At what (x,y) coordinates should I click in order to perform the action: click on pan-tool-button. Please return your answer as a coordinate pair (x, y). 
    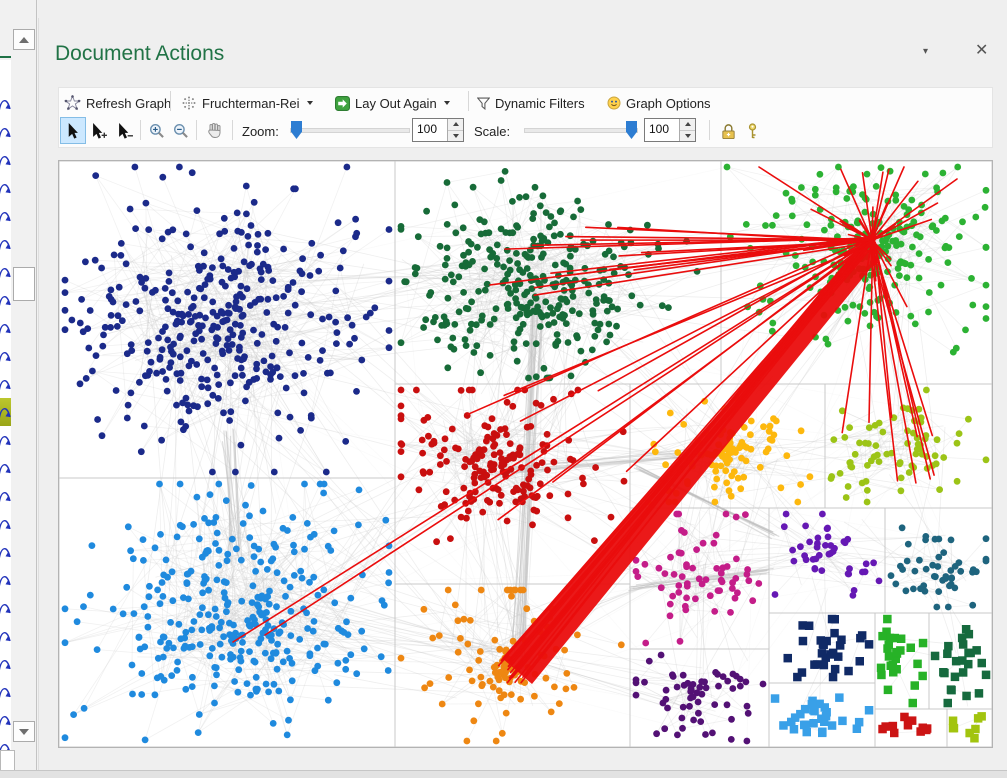
    Looking at the image, I should click on (214, 130).